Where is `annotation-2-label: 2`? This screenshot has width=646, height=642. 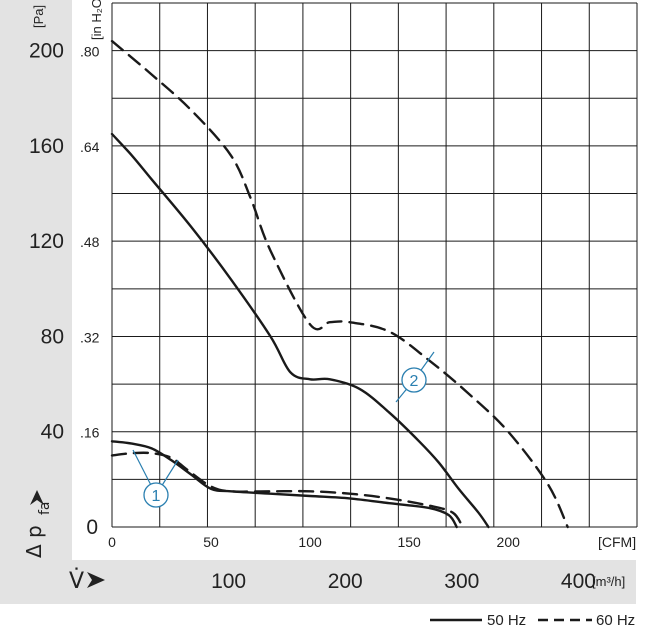
annotation-2-label: 2 is located at coordinates (414, 381).